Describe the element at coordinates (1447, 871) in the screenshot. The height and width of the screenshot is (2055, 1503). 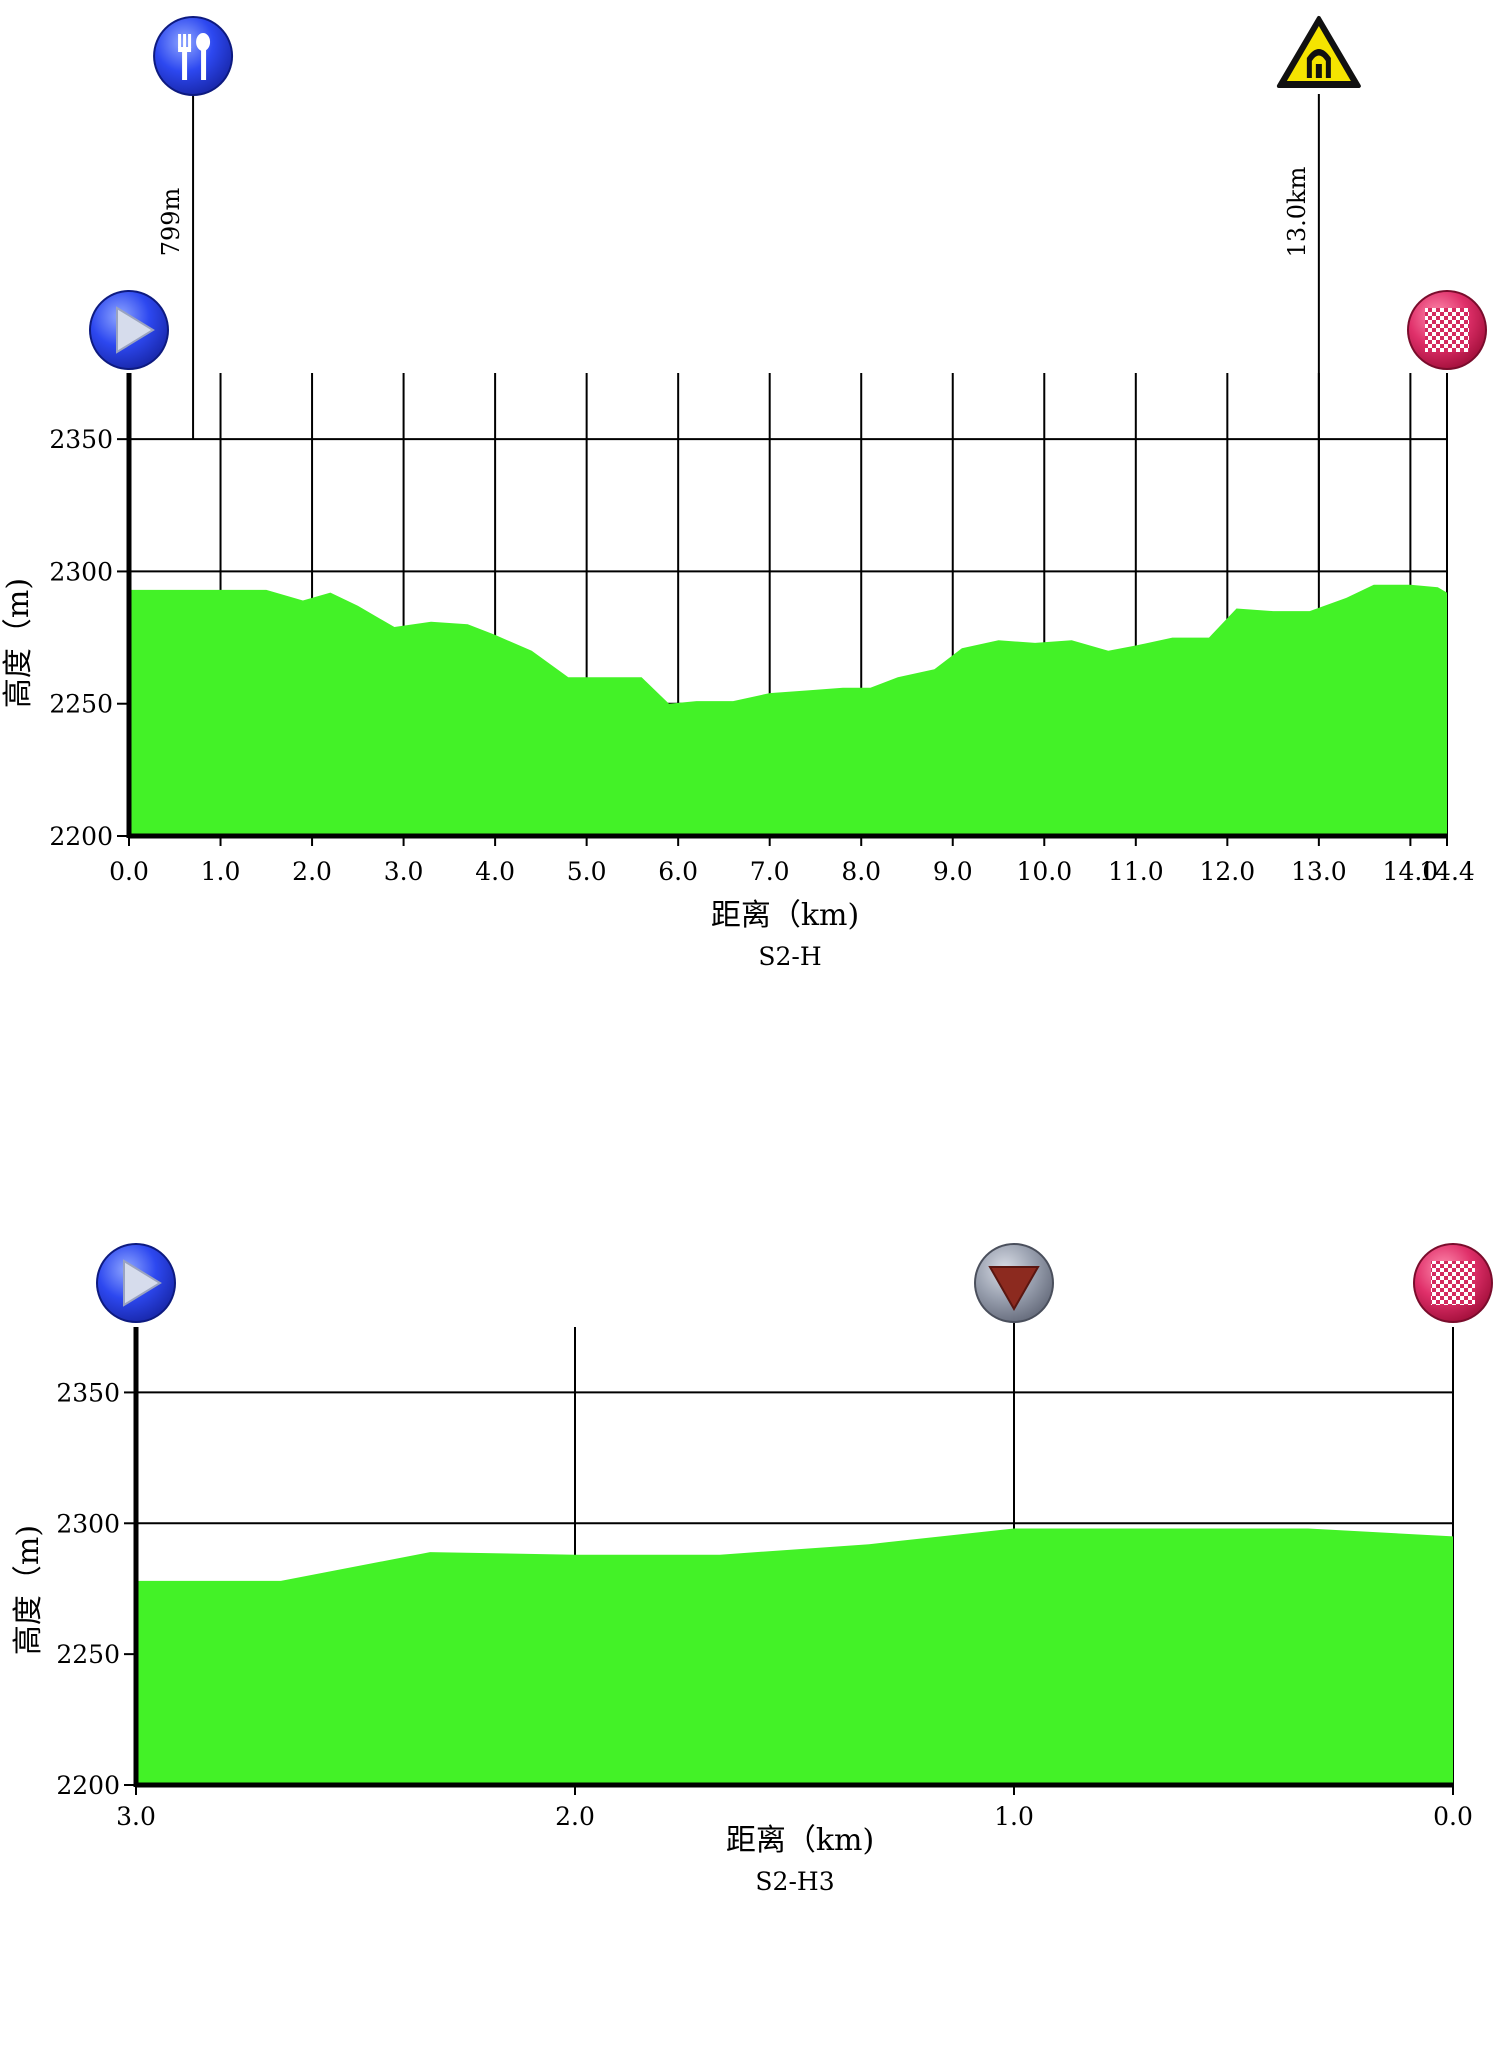
I see `x-tick-label: 14.4` at that location.